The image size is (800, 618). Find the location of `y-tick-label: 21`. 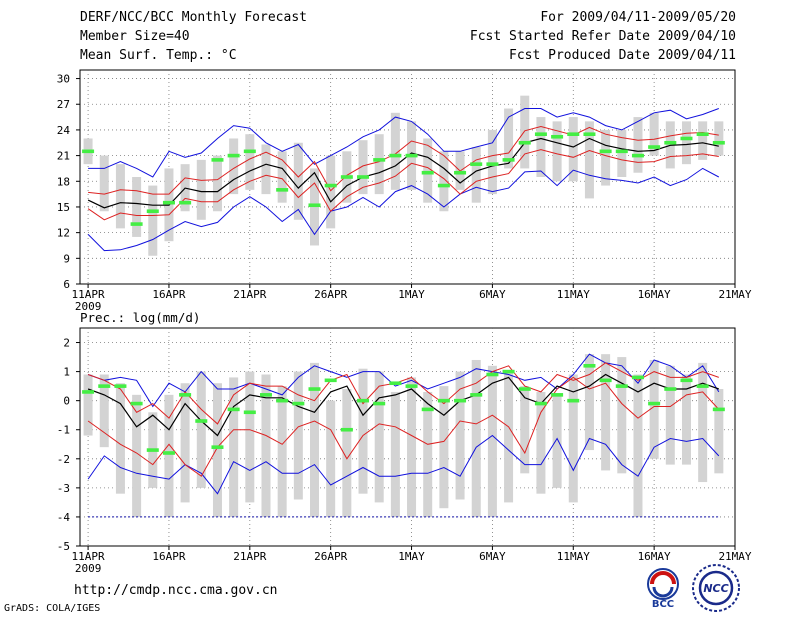

y-tick-label: 21 is located at coordinates (63, 156).